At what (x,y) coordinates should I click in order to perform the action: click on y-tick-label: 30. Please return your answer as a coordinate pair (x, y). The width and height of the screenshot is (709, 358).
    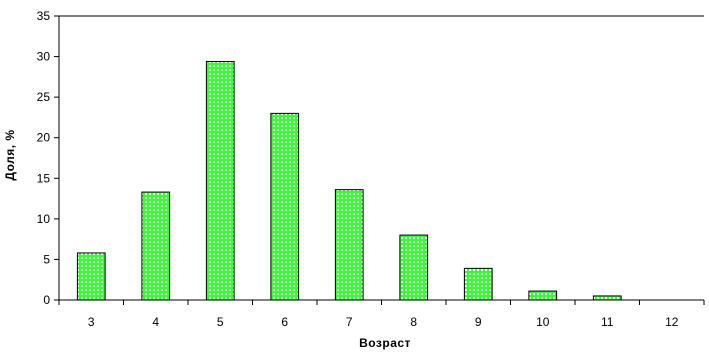
    Looking at the image, I should click on (44, 57).